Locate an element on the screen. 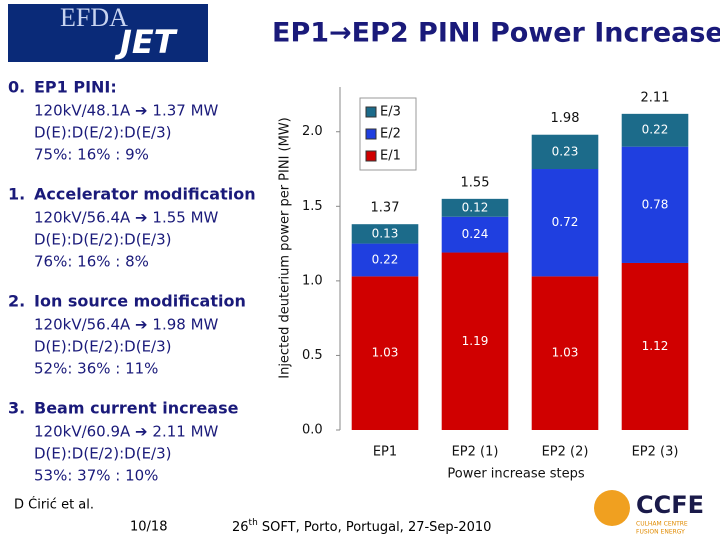 This screenshot has height=540, width=720. item-number: 3. is located at coordinates (16, 408).